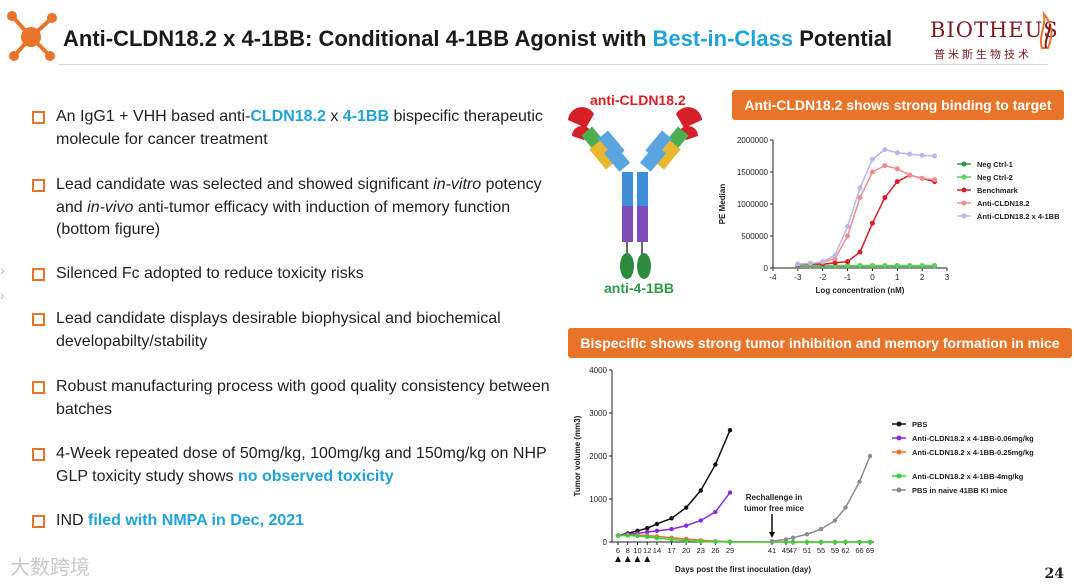  Describe the element at coordinates (730, 550) in the screenshot. I see `x-tick-label: 29` at that location.